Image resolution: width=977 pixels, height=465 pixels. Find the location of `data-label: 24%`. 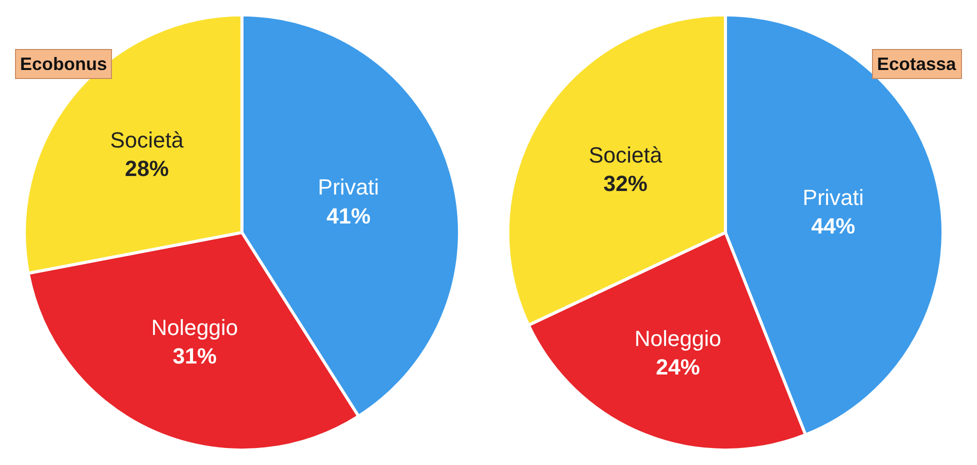

data-label: 24% is located at coordinates (678, 367).